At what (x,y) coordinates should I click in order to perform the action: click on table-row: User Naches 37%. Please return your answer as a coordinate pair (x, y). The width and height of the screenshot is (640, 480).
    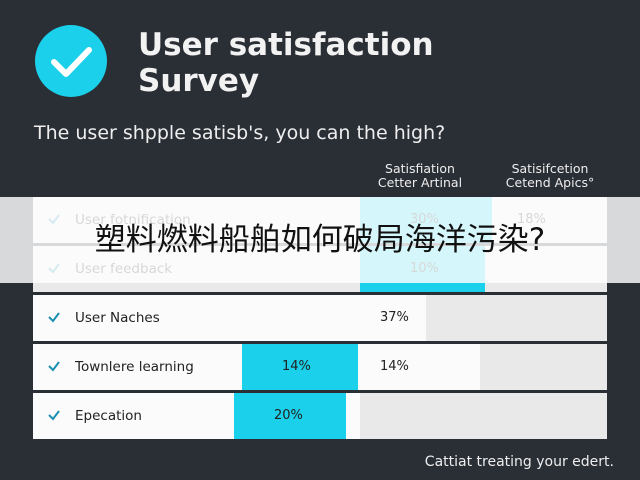
    Looking at the image, I should click on (320, 318).